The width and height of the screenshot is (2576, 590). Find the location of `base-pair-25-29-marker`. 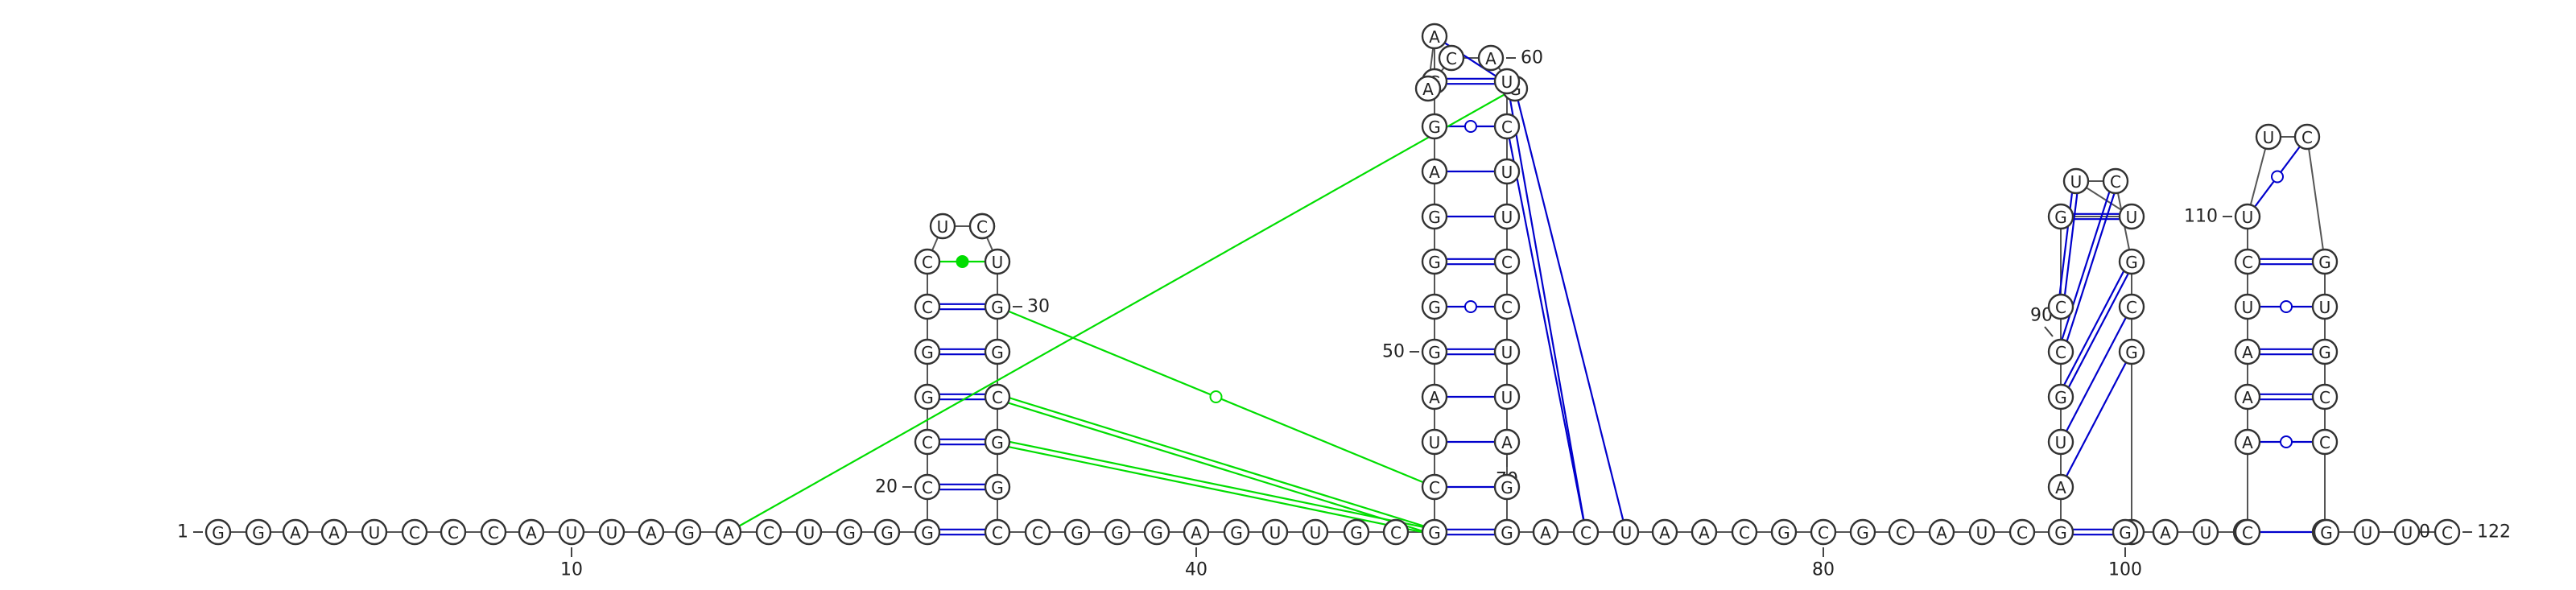

base-pair-25-29-marker is located at coordinates (962, 261).